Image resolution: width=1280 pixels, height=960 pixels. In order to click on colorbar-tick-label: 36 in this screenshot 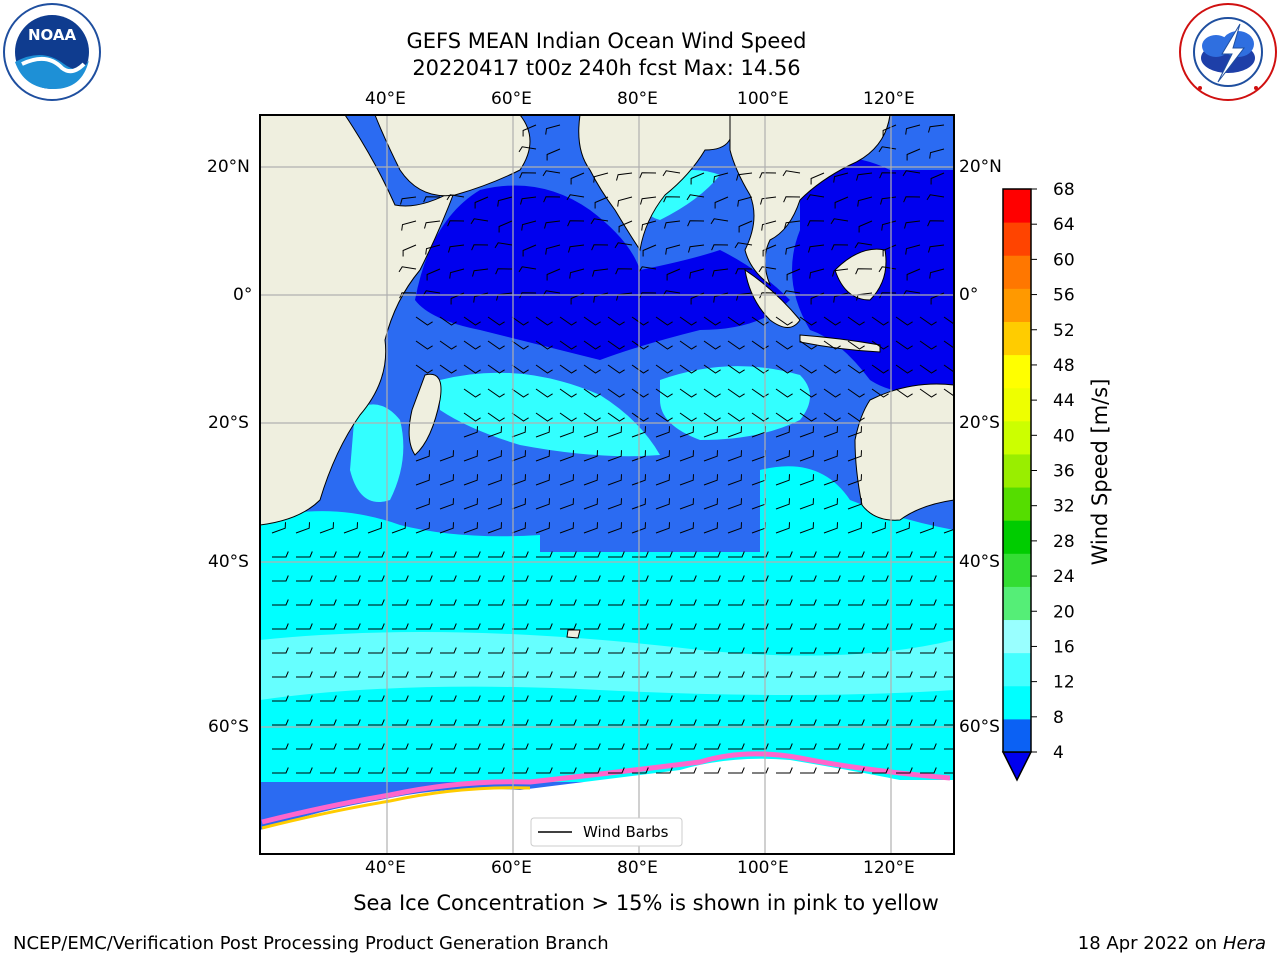, I will do `click(1064, 472)`.